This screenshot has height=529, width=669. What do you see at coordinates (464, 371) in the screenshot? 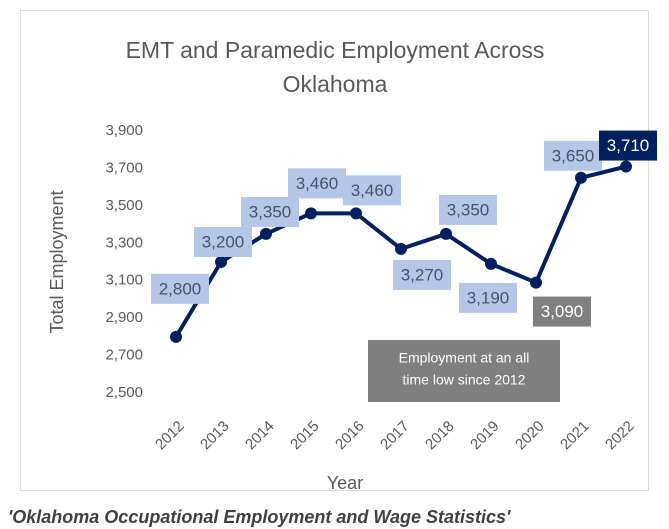
I see `annotation-box` at bounding box center [464, 371].